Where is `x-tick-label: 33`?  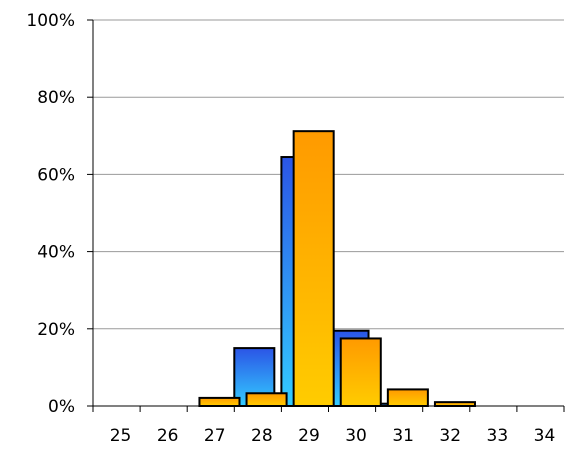 x-tick-label: 33 is located at coordinates (498, 436).